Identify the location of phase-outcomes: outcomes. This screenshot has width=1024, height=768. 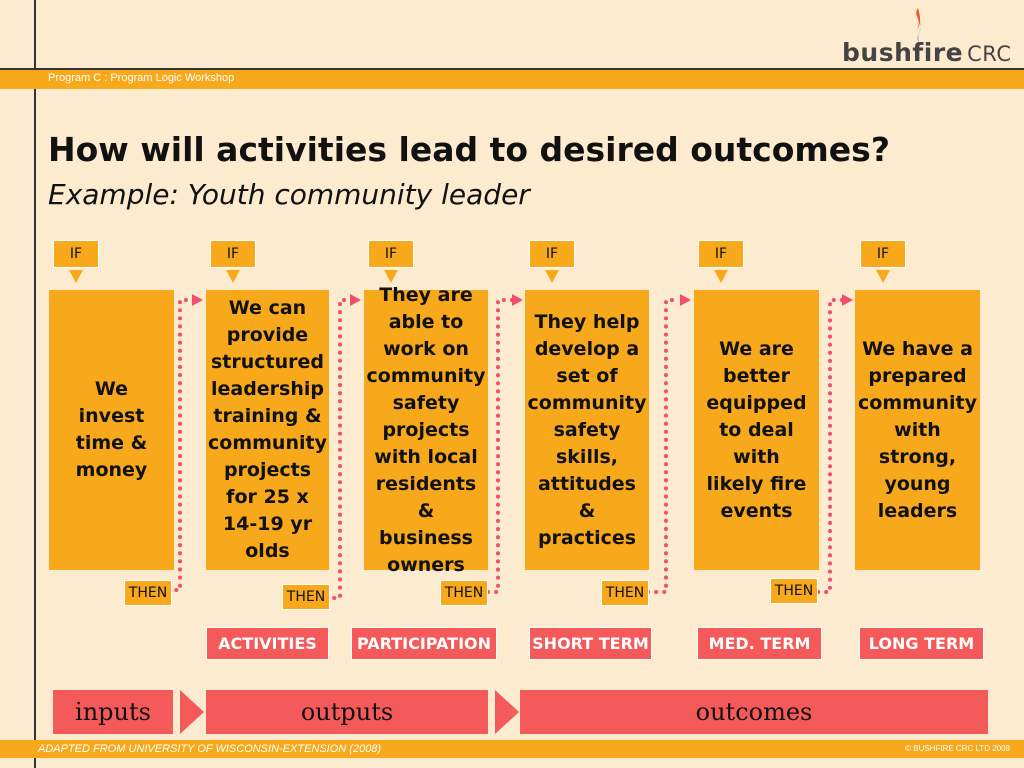
(754, 712).